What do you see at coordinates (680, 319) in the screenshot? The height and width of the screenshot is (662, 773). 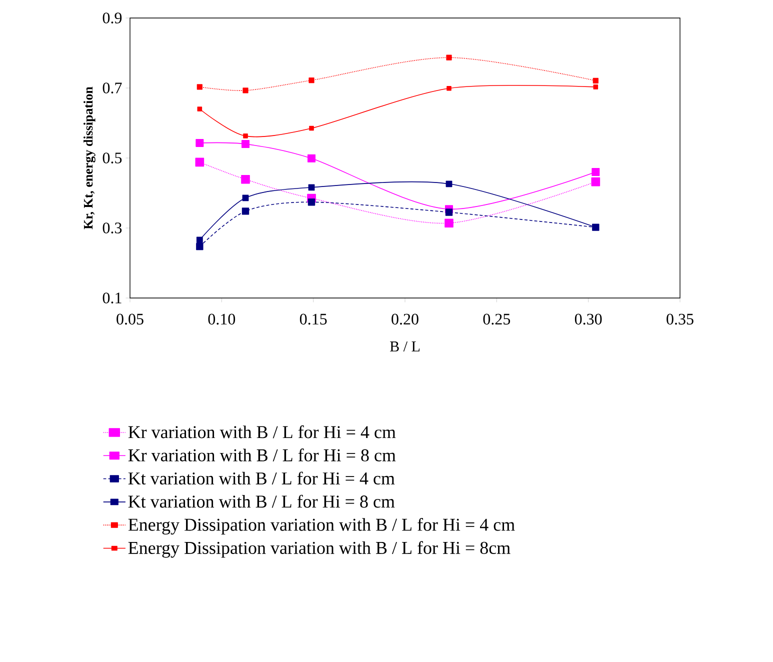 I see `x-tick-label: 0.35` at bounding box center [680, 319].